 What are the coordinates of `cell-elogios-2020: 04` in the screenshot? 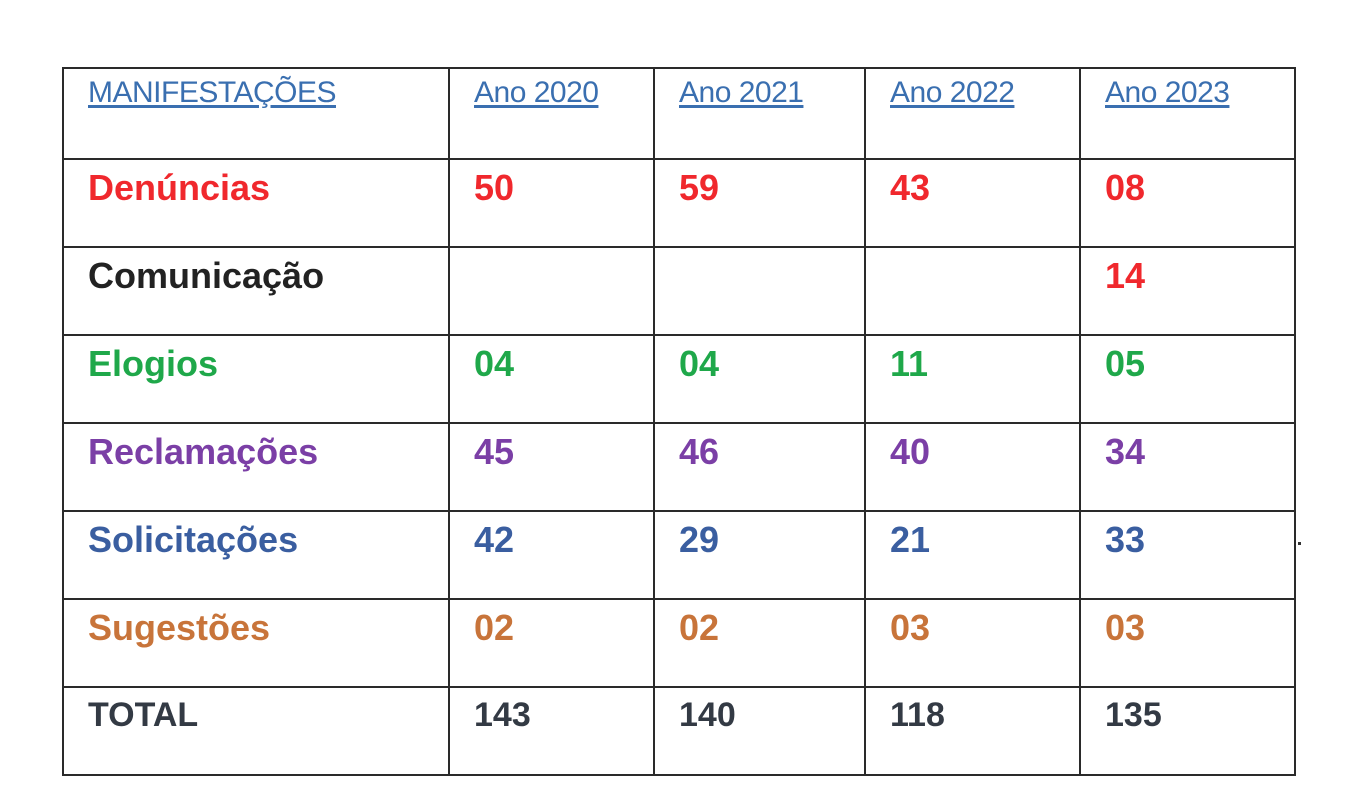 It's located at (551, 379).